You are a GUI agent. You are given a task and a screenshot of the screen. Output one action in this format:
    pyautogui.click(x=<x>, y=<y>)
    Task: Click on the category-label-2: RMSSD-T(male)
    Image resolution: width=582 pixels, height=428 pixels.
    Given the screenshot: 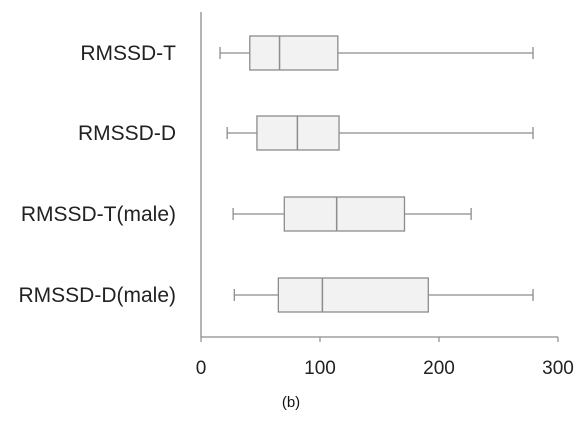 What is the action you would take?
    pyautogui.click(x=98, y=214)
    